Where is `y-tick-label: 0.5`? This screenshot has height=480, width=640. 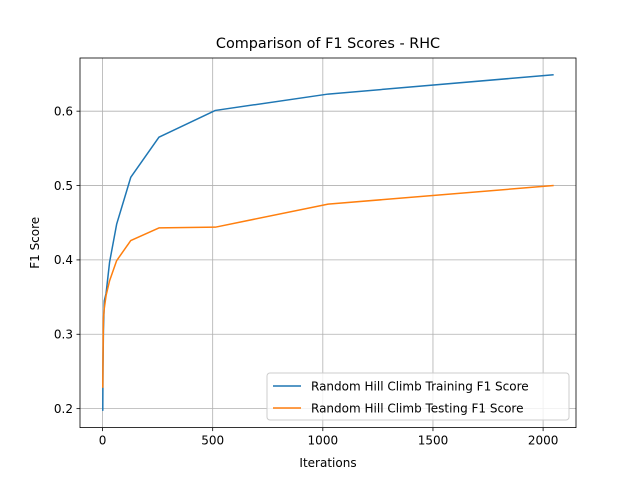
y-tick-label: 0.5 is located at coordinates (63, 186).